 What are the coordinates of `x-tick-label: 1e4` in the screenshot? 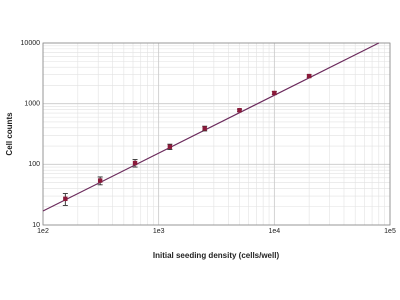 It's located at (274, 231).